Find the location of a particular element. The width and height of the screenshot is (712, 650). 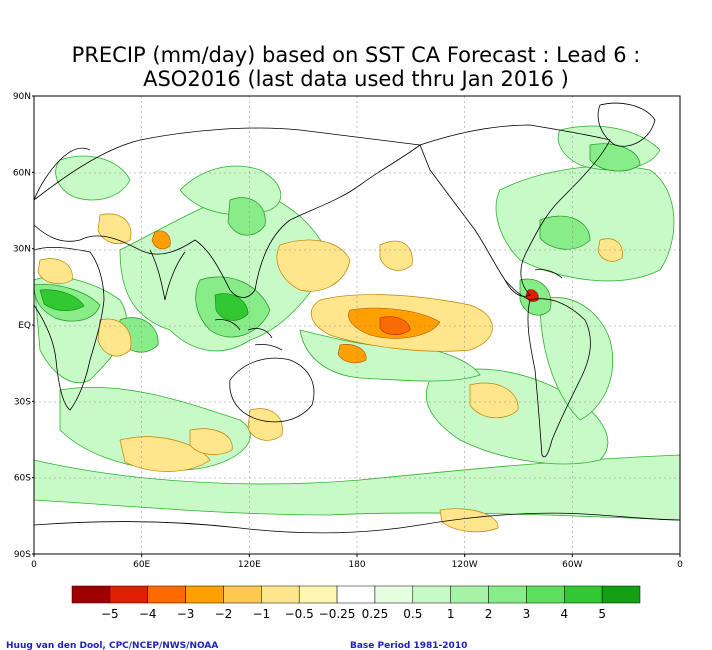

colorbar-label: 0.5 is located at coordinates (412, 614).